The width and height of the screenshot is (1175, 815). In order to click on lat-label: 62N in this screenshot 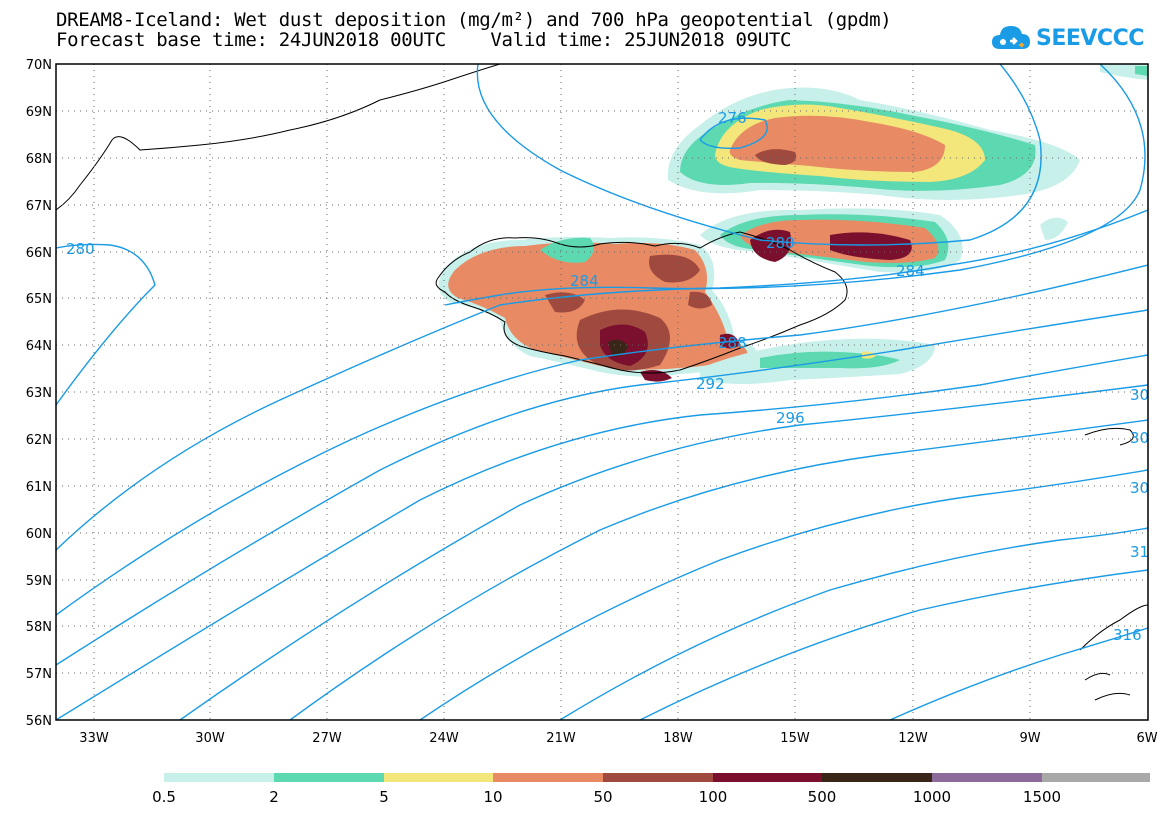, I will do `click(39, 440)`.